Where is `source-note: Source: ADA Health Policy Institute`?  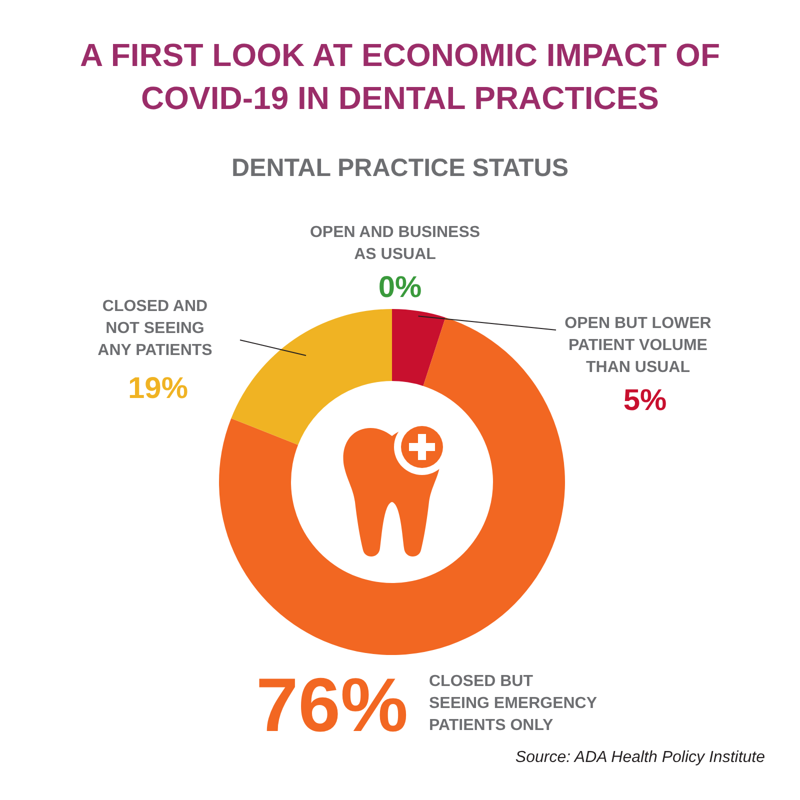 source-note: Source: ADA Health Policy Institute is located at coordinates (640, 757).